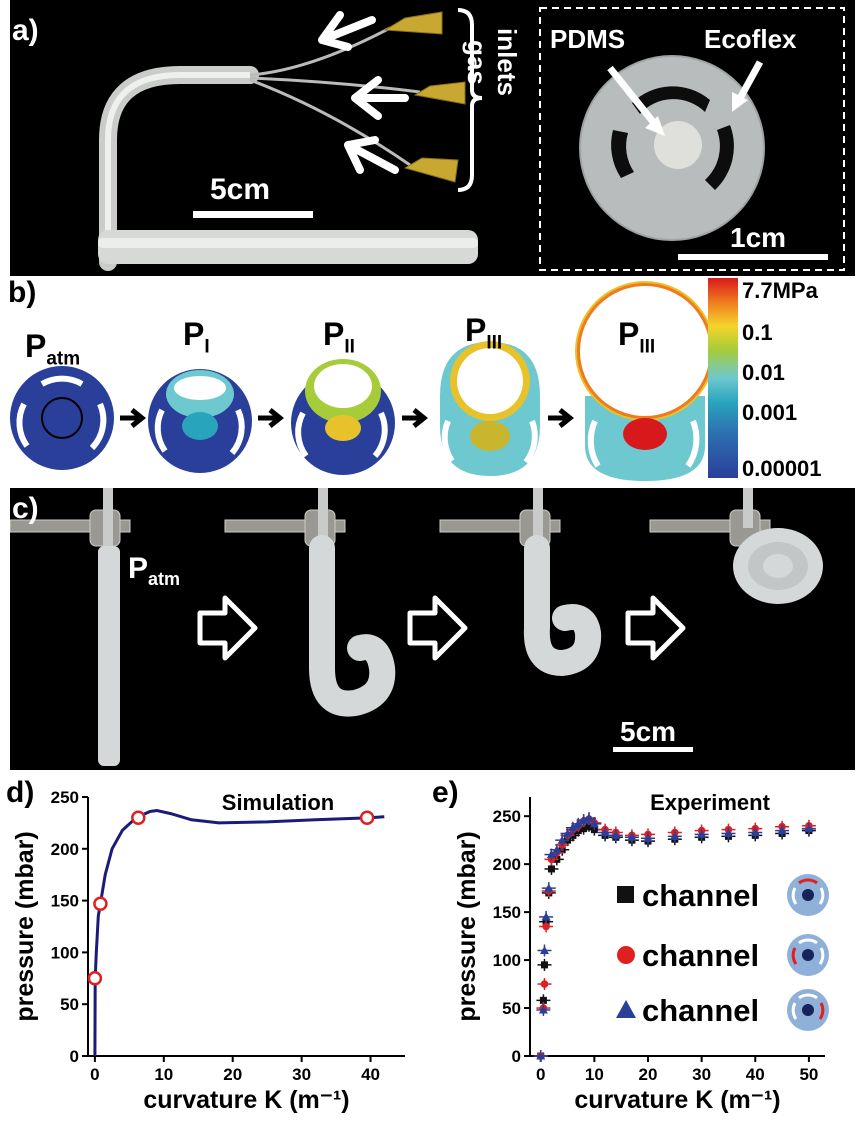 The image size is (865, 1130). Describe the element at coordinates (626, 1009) in the screenshot. I see `legend-marker-triangle` at that location.